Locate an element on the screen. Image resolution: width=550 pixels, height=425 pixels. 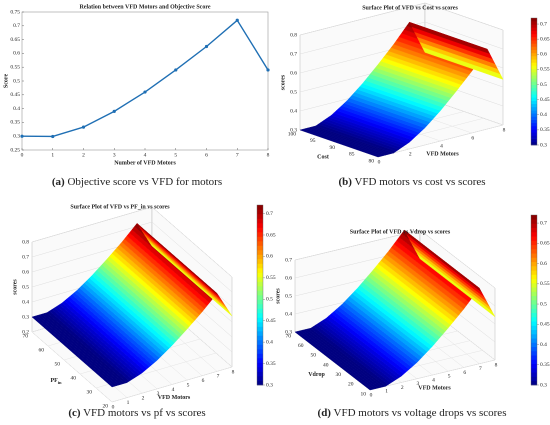
y-axis-label-sub: in is located at coordinates (60, 382).